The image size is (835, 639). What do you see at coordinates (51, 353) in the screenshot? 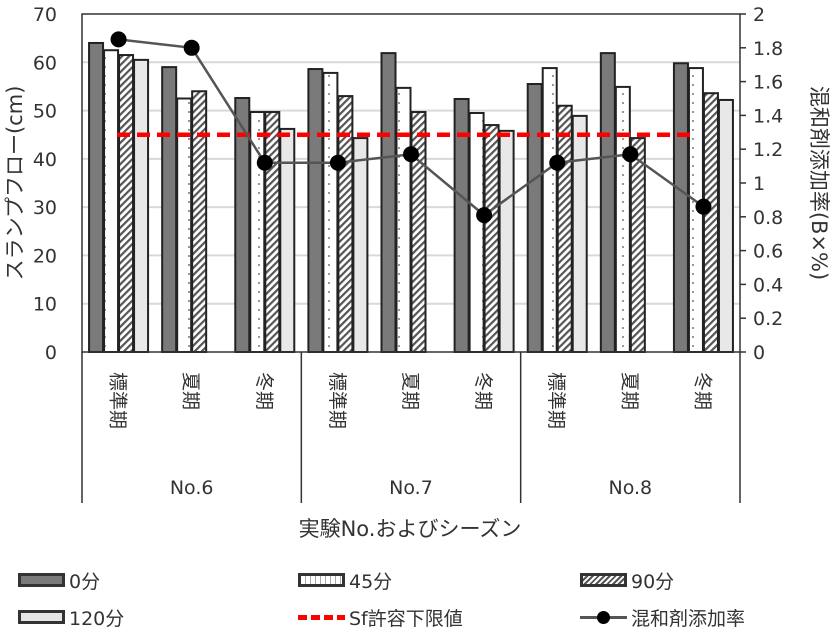
I see `y-tick-label: 0` at bounding box center [51, 353].